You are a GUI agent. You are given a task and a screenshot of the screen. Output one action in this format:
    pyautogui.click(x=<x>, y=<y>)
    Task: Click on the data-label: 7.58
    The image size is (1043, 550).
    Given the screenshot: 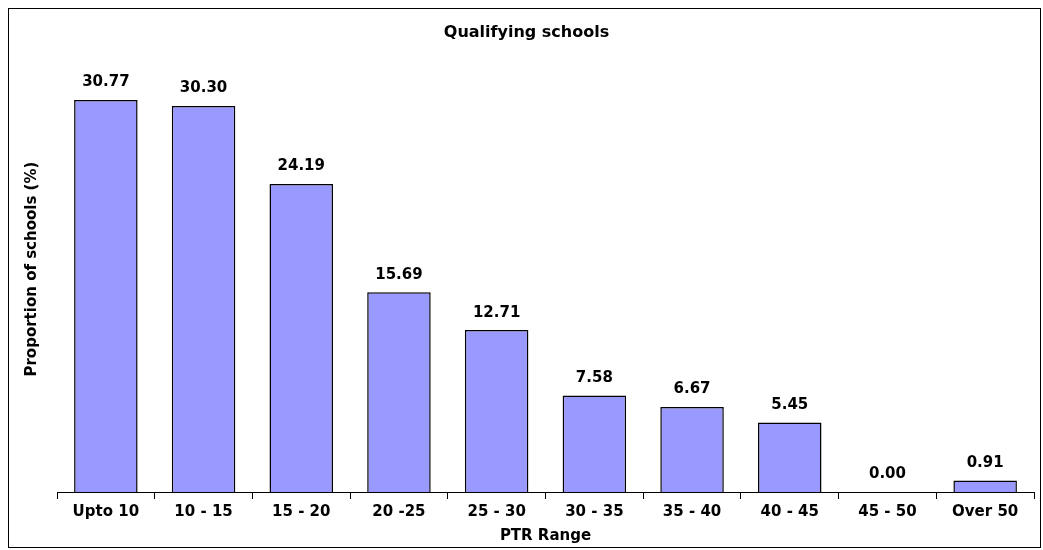 What is the action you would take?
    pyautogui.click(x=594, y=376)
    